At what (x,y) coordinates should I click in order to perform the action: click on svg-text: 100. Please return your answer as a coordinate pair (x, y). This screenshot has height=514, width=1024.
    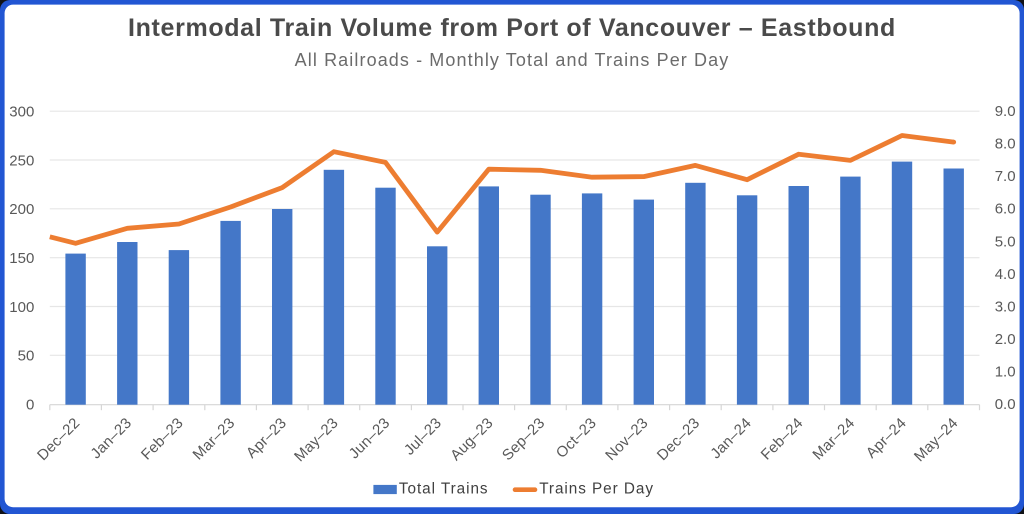
    Looking at the image, I should click on (21, 307).